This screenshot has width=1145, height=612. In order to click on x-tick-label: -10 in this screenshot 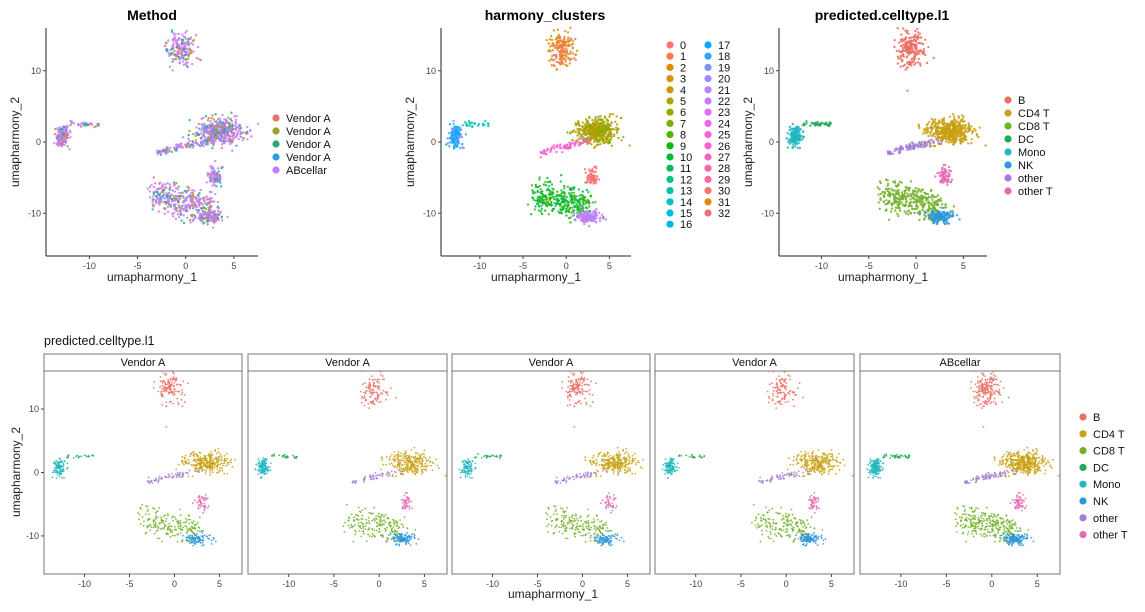, I will do `click(89, 266)`.